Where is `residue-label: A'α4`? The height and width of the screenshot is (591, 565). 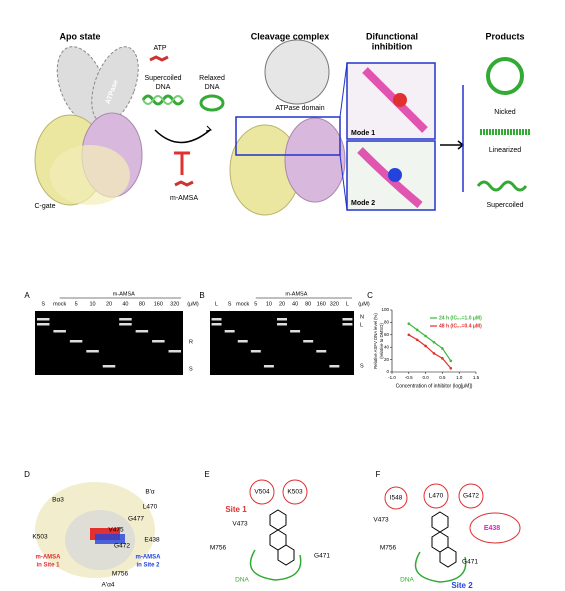 residue-label: A'α4 is located at coordinates (108, 585).